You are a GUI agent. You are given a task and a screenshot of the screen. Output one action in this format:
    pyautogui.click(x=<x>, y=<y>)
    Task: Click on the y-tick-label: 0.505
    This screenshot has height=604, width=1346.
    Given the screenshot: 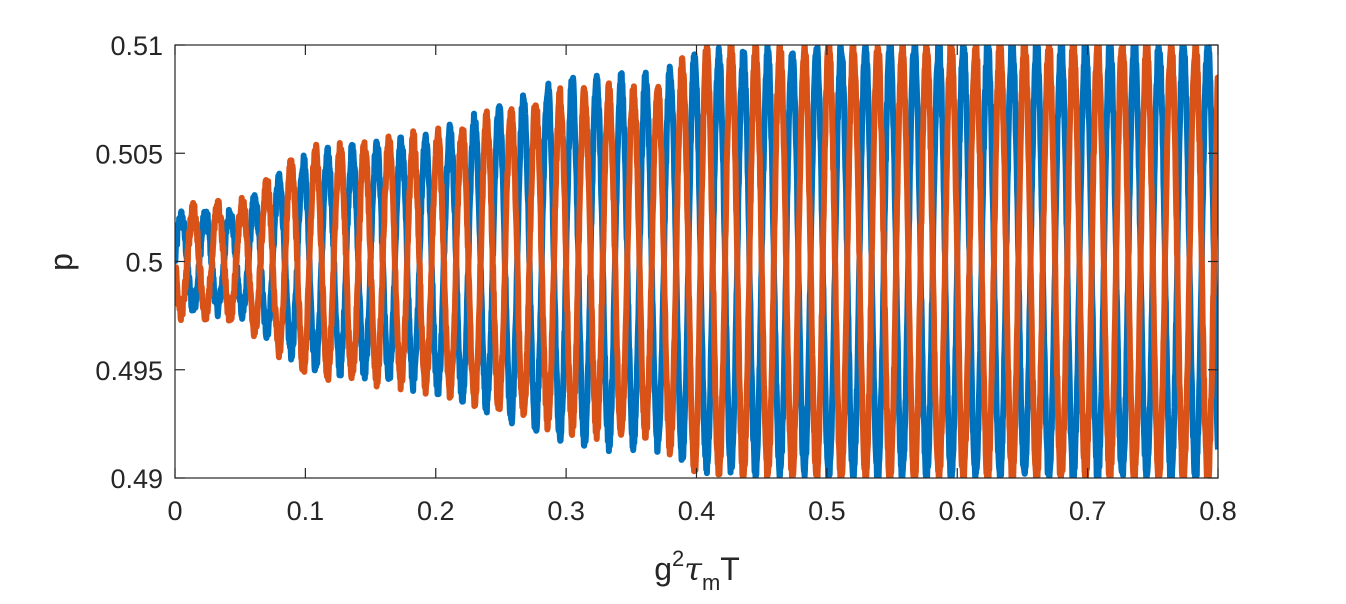 What is the action you would take?
    pyautogui.click(x=129, y=154)
    